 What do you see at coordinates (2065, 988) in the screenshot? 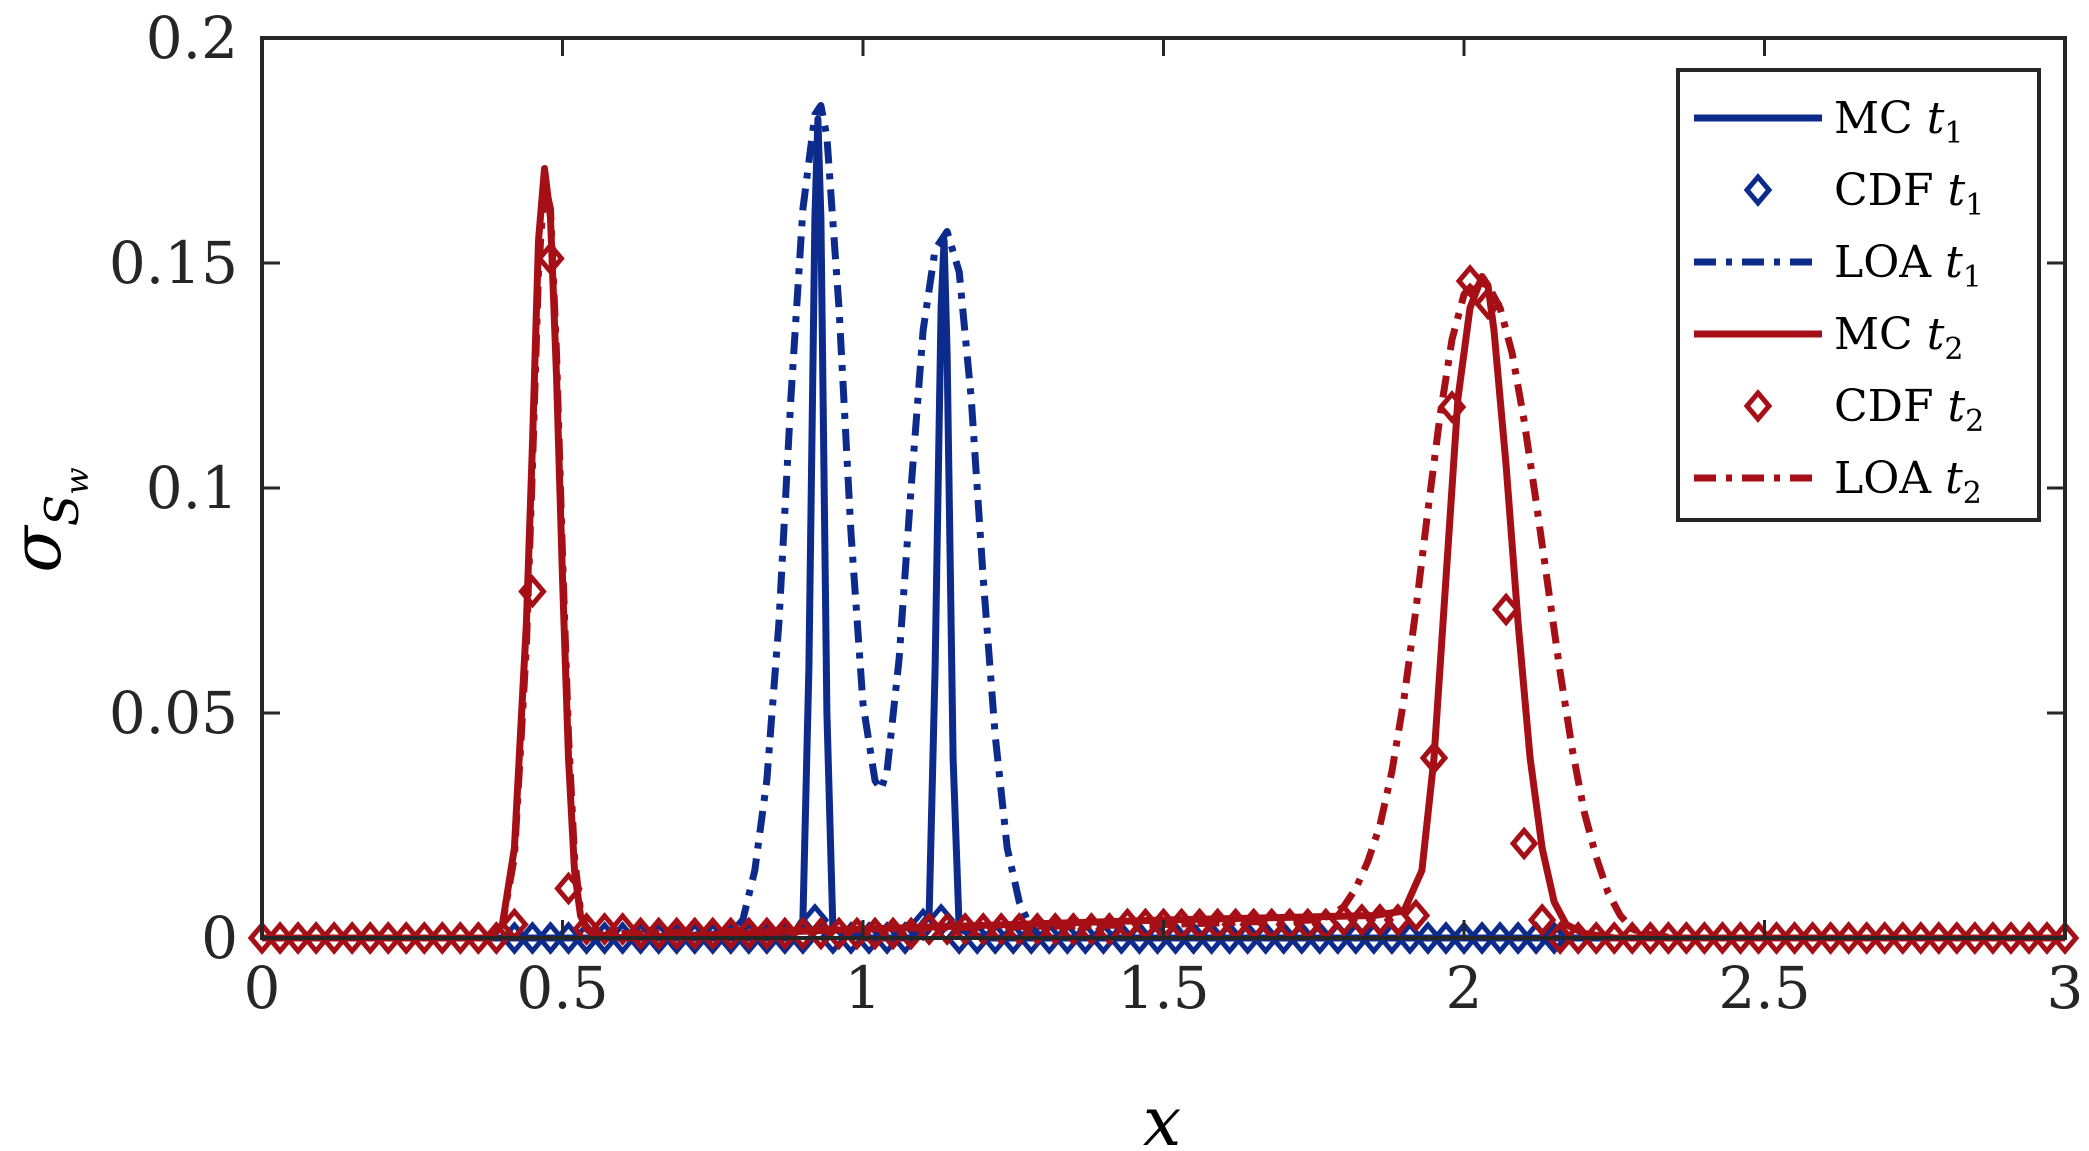
I see `x-tick-label: 3` at bounding box center [2065, 988].